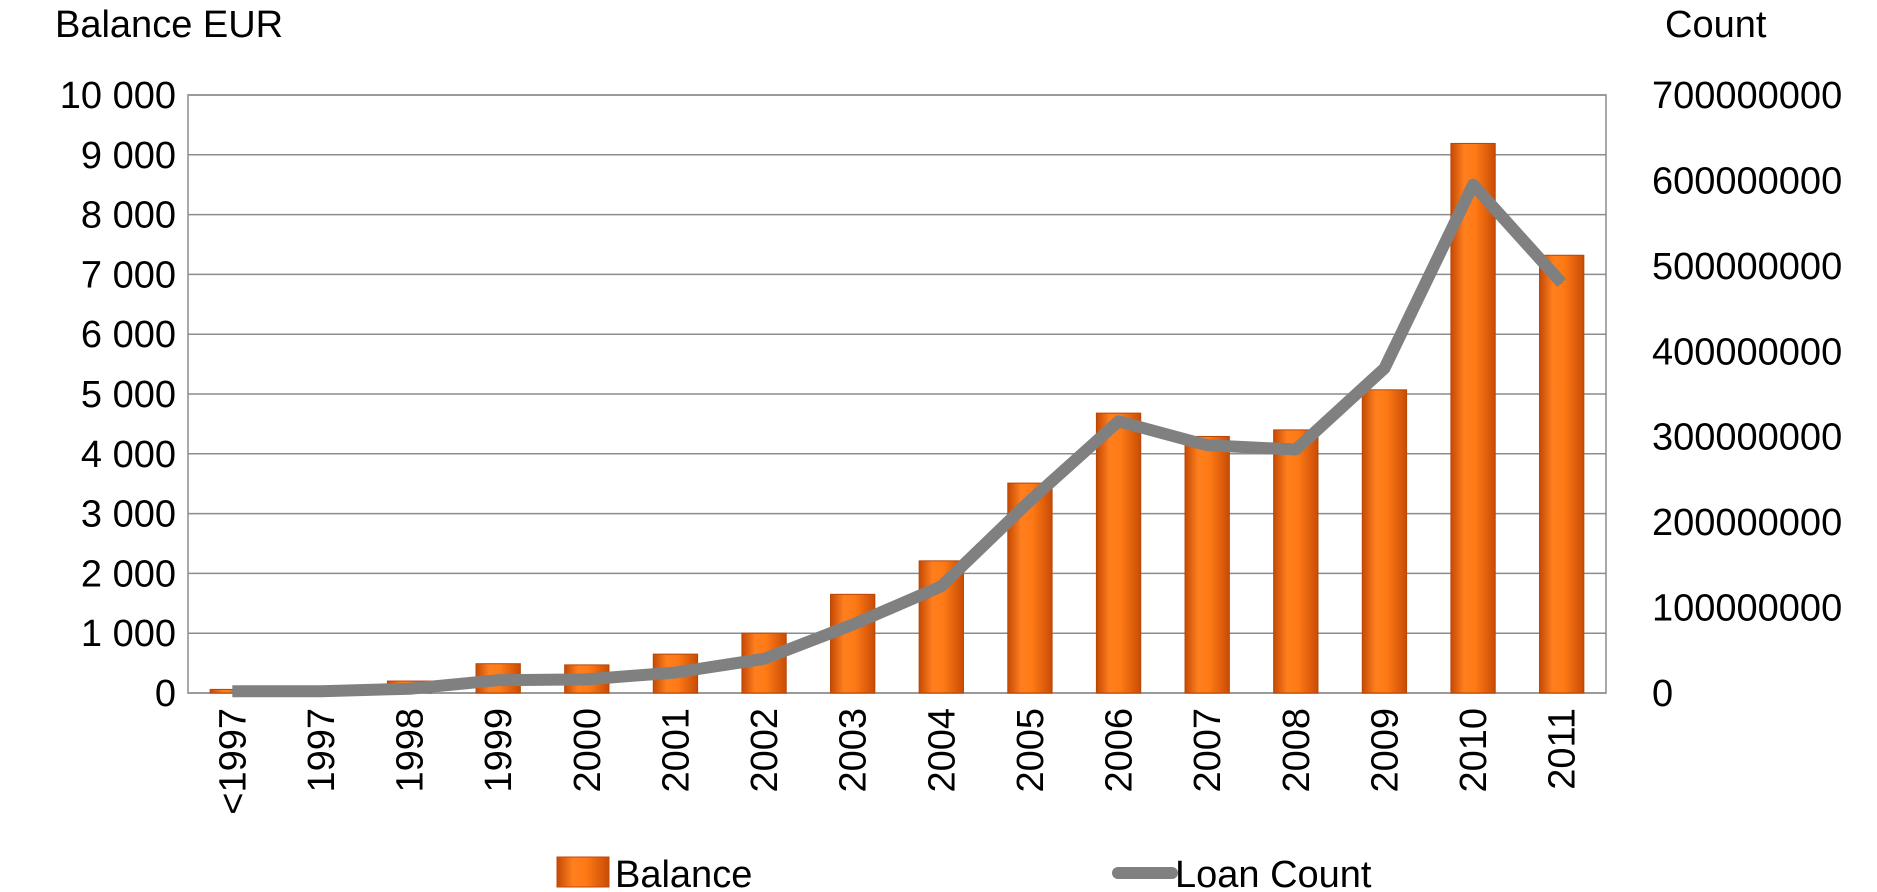 Image resolution: width=1877 pixels, height=892 pixels. Describe the element at coordinates (1474, 750) in the screenshot. I see `x-tick-label: 2010` at that location.